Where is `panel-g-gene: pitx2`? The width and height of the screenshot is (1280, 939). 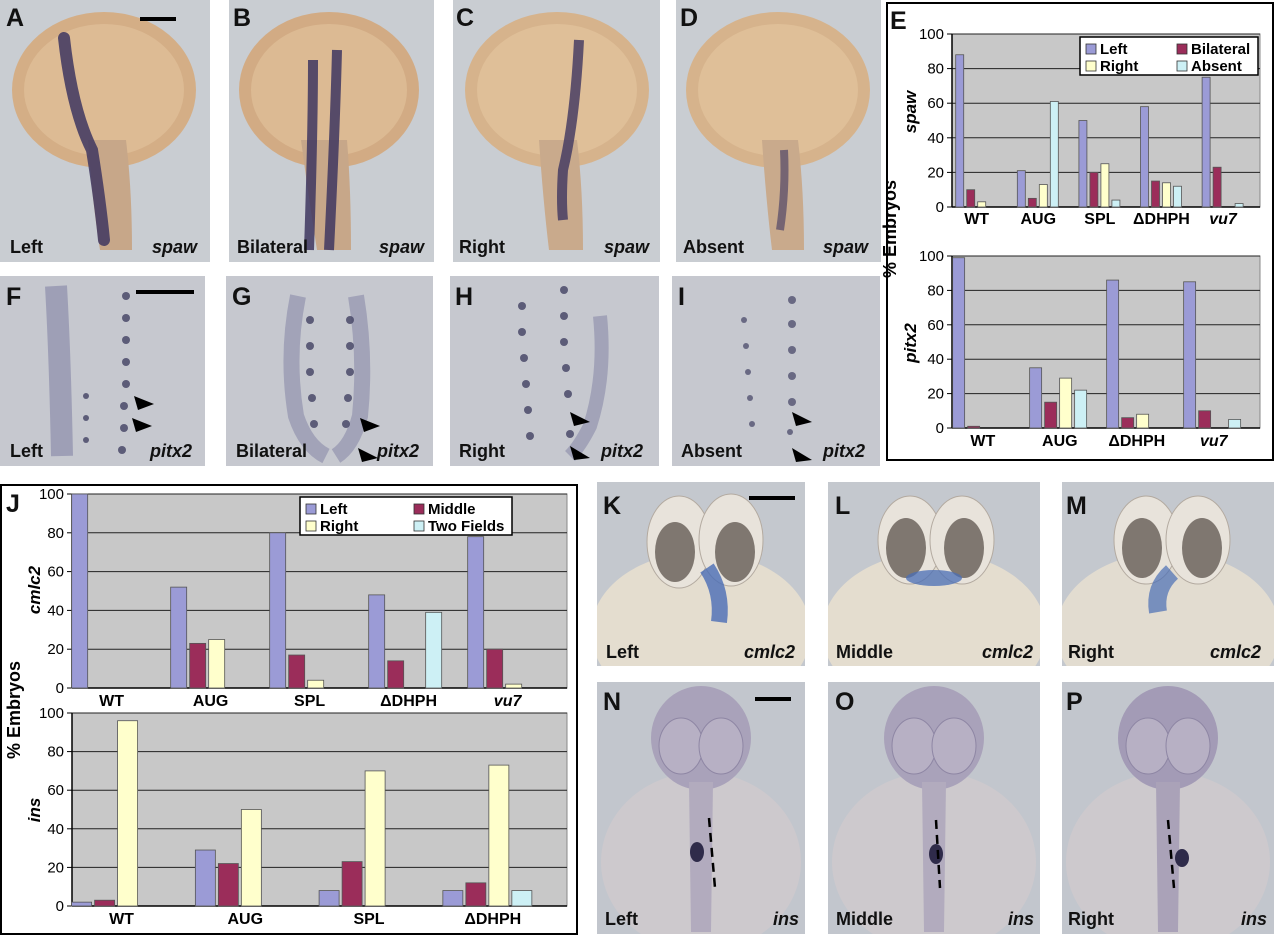 panel-g-gene: pitx2 is located at coordinates (398, 451).